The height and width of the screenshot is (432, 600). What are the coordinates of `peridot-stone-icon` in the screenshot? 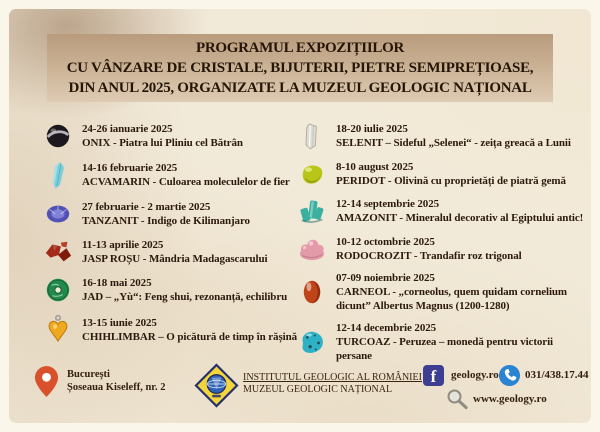 It's located at (312, 174).